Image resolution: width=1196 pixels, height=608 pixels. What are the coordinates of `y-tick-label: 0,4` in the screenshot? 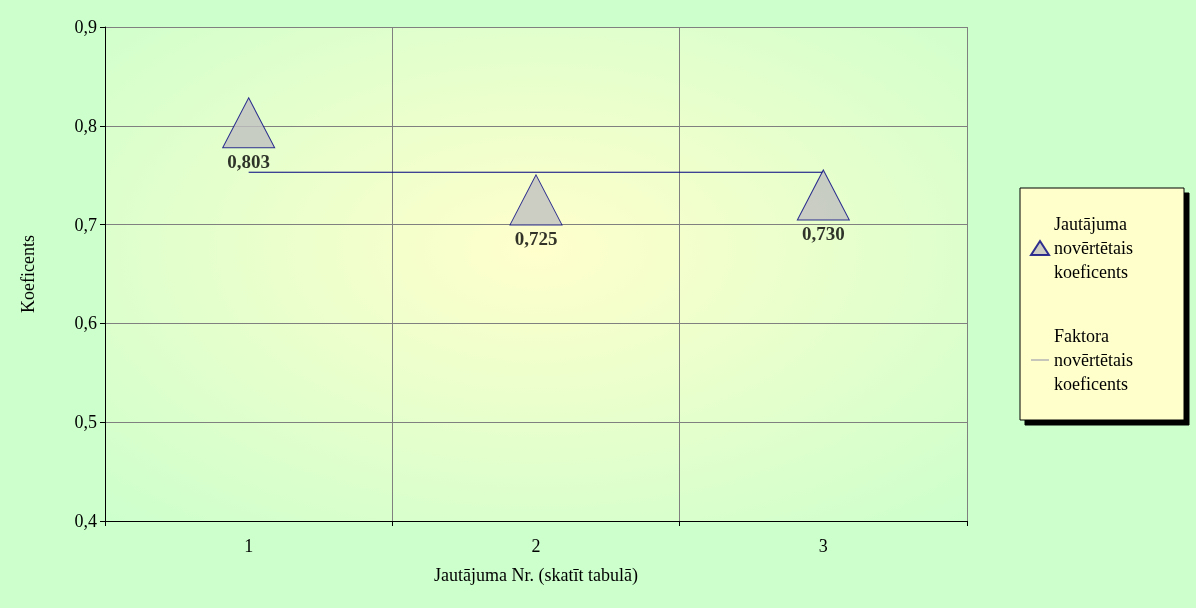 It's located at (85, 521).